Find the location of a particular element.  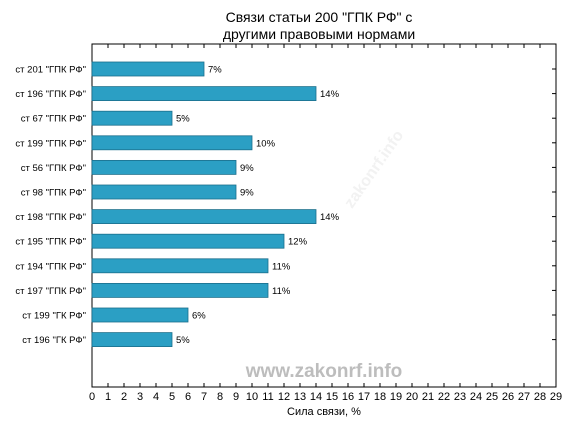

x-tick-label: 1 is located at coordinates (108, 397).